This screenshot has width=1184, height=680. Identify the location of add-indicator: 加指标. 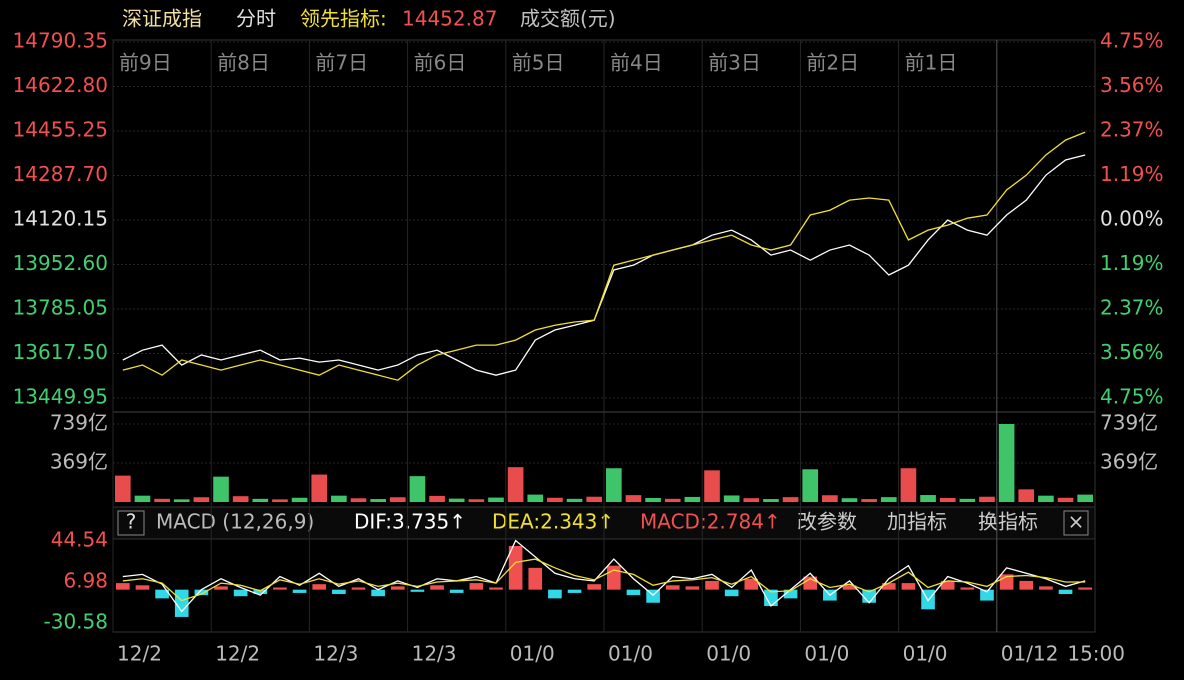
(917, 522).